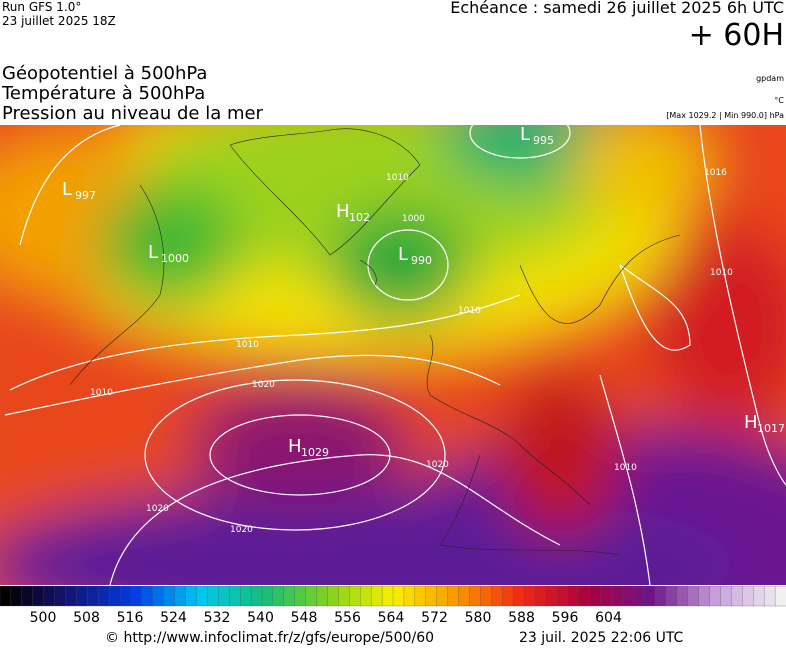  I want to click on valid-time: Echéance : samedi 26 juillet 2025 6h UTC, so click(617, 8).